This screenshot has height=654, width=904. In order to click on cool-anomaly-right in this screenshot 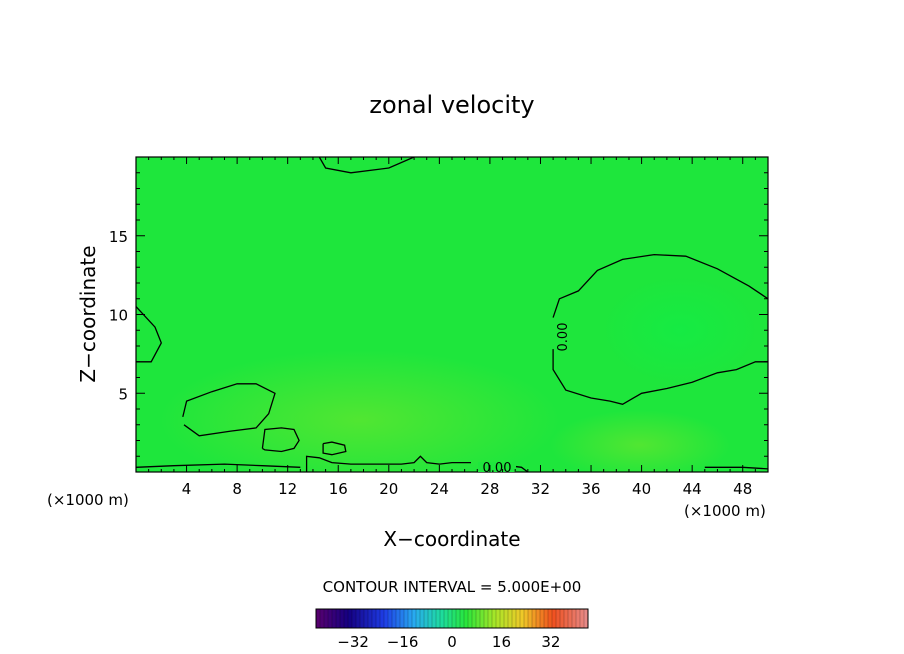, I will do `click(680, 330)`.